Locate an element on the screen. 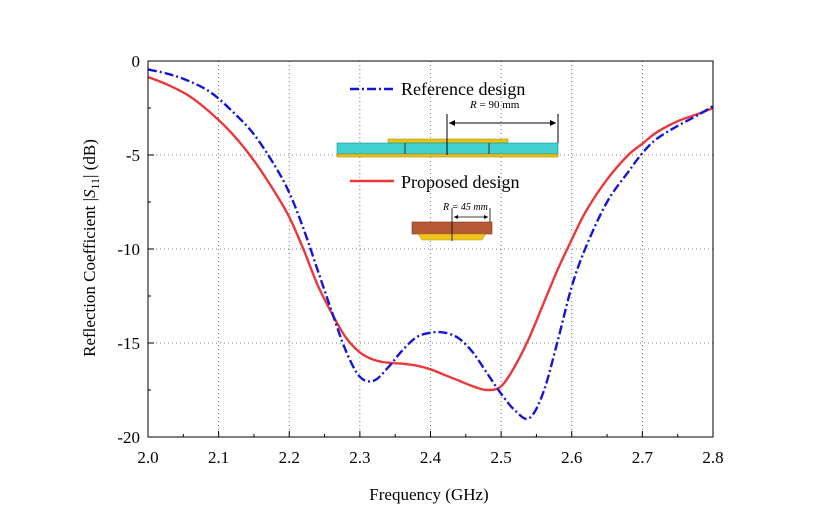 Image resolution: width=831 pixels, height=528 pixels. proposed-dimension-symbol: R is located at coordinates (445, 207).